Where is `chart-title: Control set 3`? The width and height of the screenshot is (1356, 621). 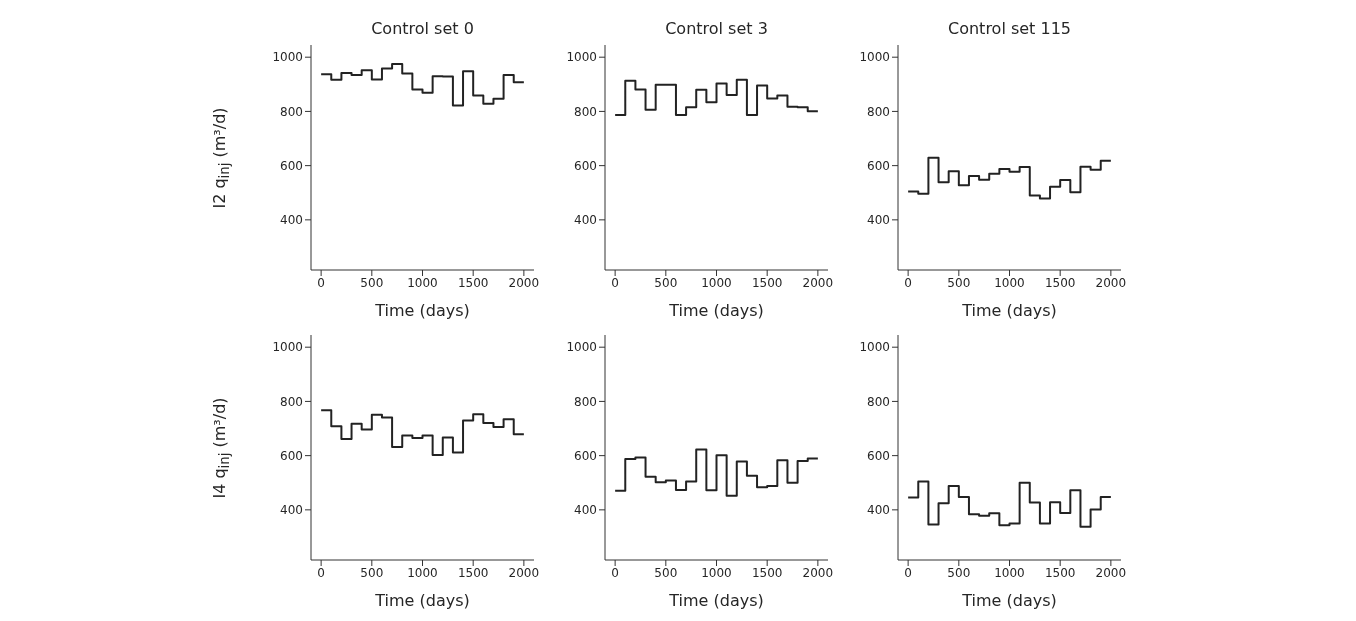 chart-title: Control set 3 is located at coordinates (716, 28).